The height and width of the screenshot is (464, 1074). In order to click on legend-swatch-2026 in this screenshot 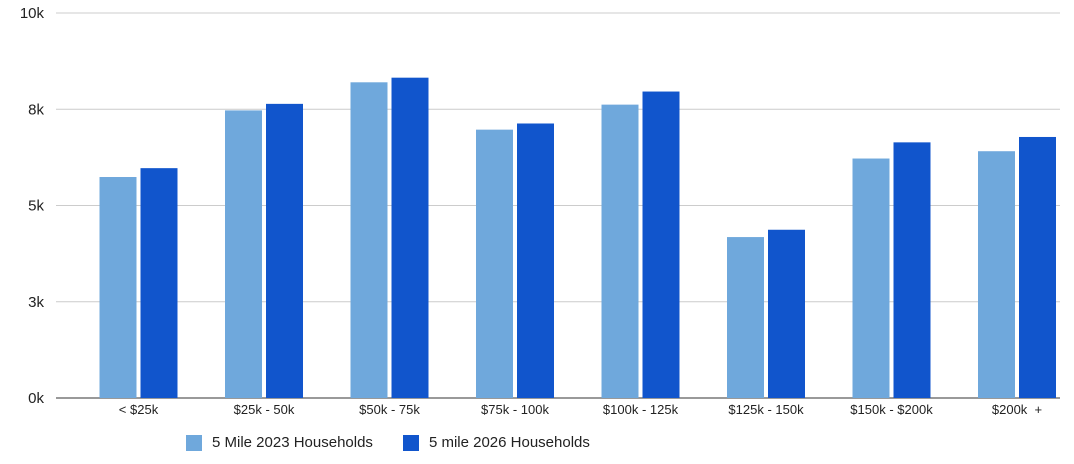, I will do `click(410, 442)`.